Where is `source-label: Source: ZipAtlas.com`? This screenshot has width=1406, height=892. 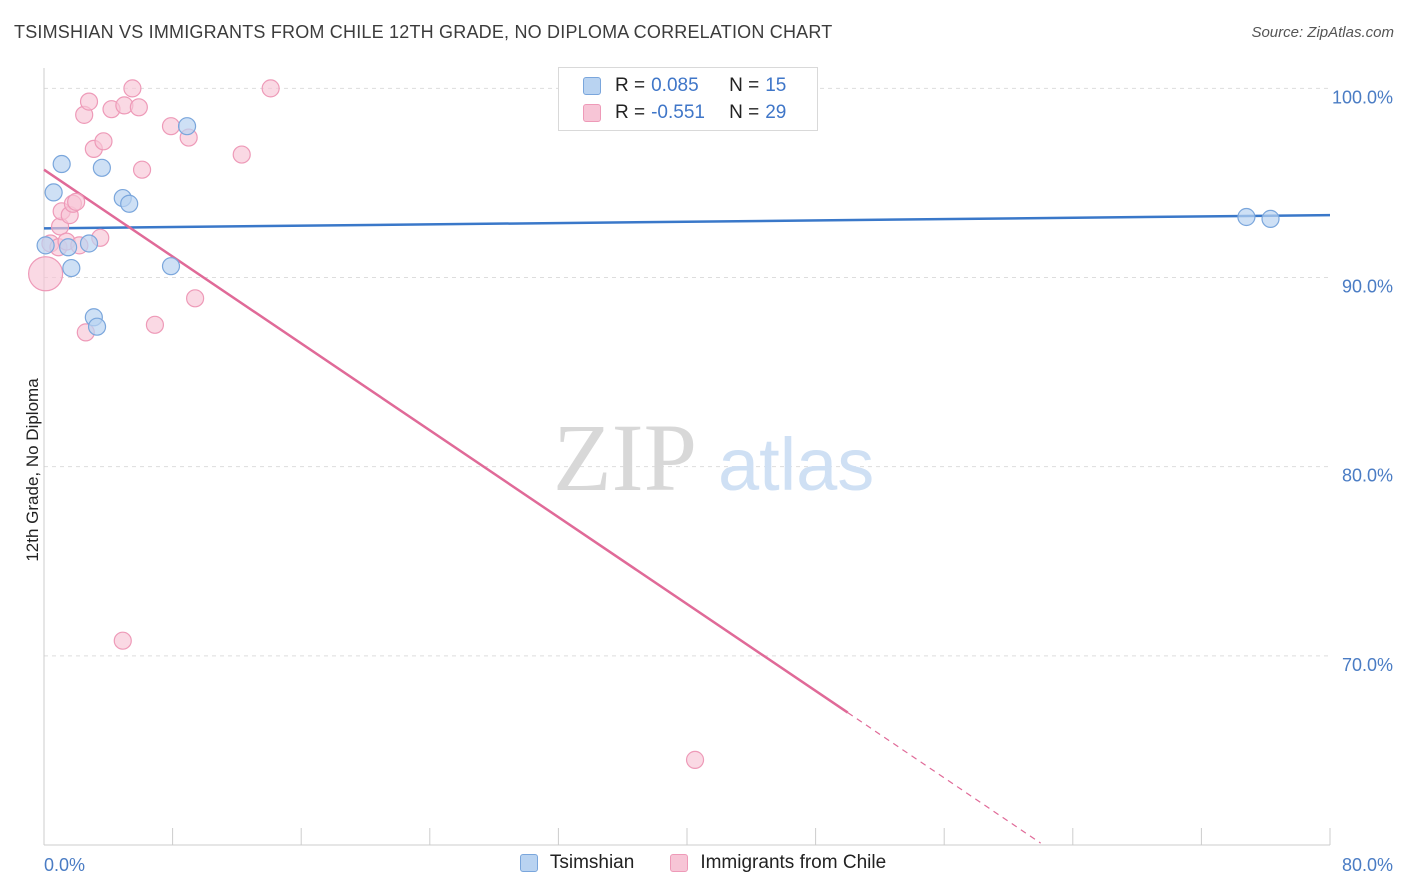
source-label: Source: ZipAtlas.com is located at coordinates (1322, 32).